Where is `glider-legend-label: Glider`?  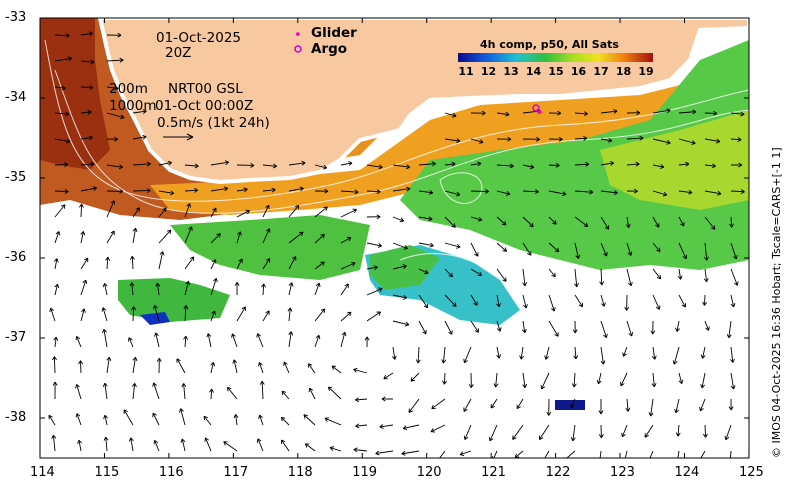 glider-legend-label: Glider is located at coordinates (334, 33).